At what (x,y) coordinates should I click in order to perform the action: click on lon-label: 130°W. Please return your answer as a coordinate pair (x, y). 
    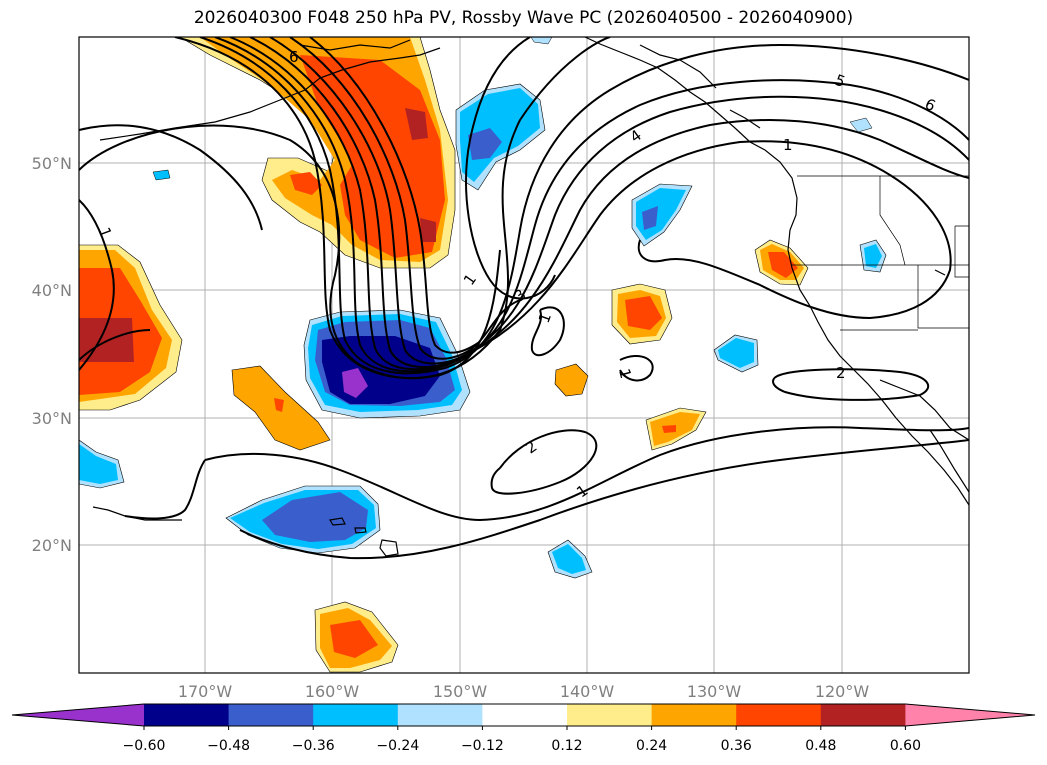
    Looking at the image, I should click on (714, 691).